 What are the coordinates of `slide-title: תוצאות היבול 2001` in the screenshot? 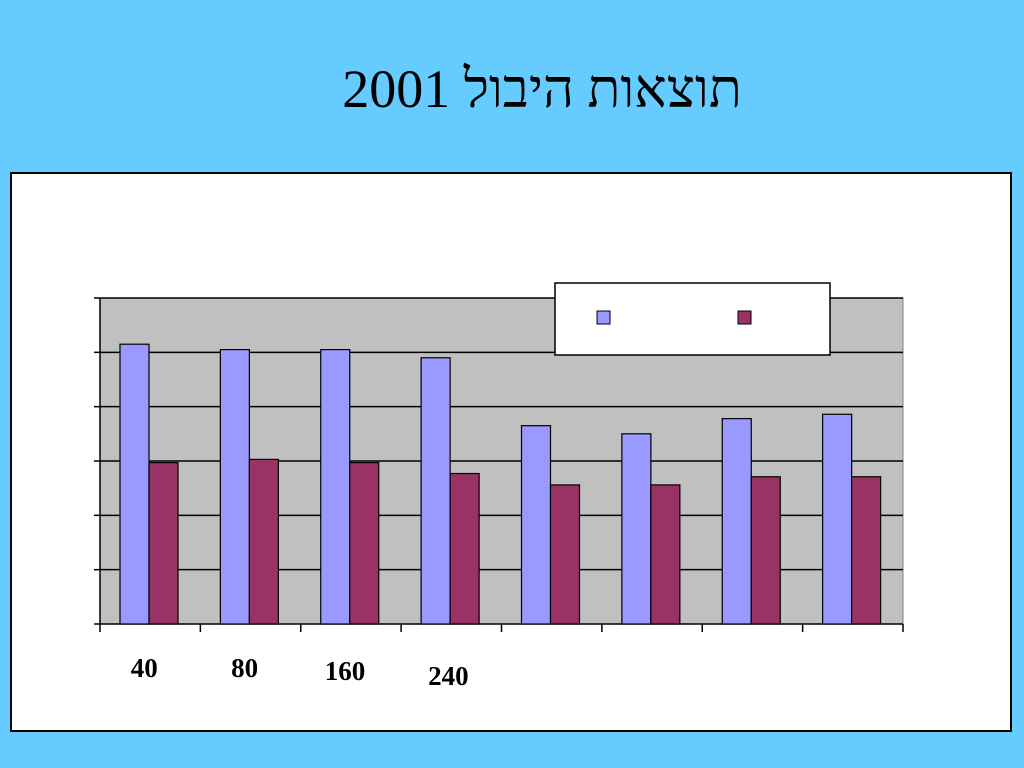 It's located at (542, 89).